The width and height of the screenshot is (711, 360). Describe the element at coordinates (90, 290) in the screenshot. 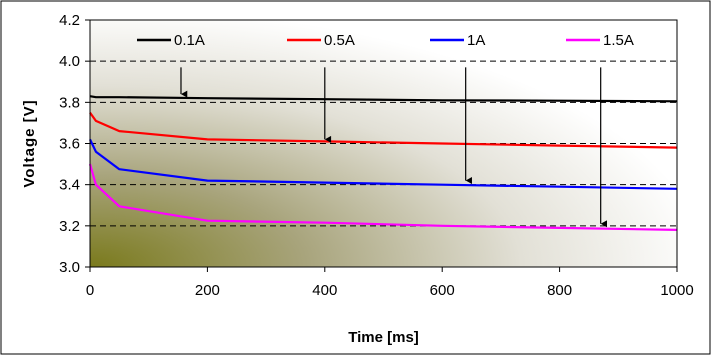

I see `x-tick-label-0: 0` at that location.